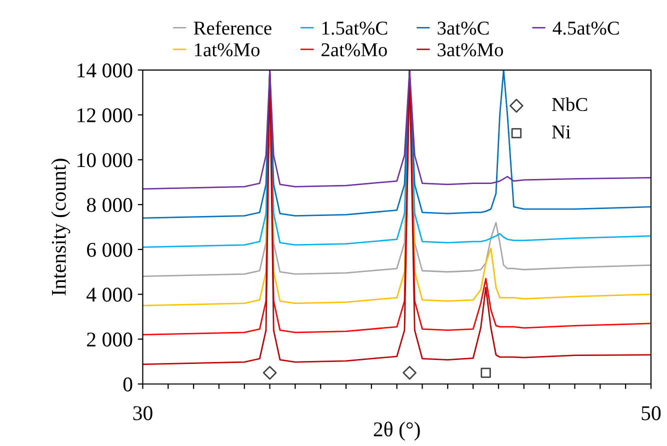  I want to click on y-tick-label: 2 000, so click(109, 339).